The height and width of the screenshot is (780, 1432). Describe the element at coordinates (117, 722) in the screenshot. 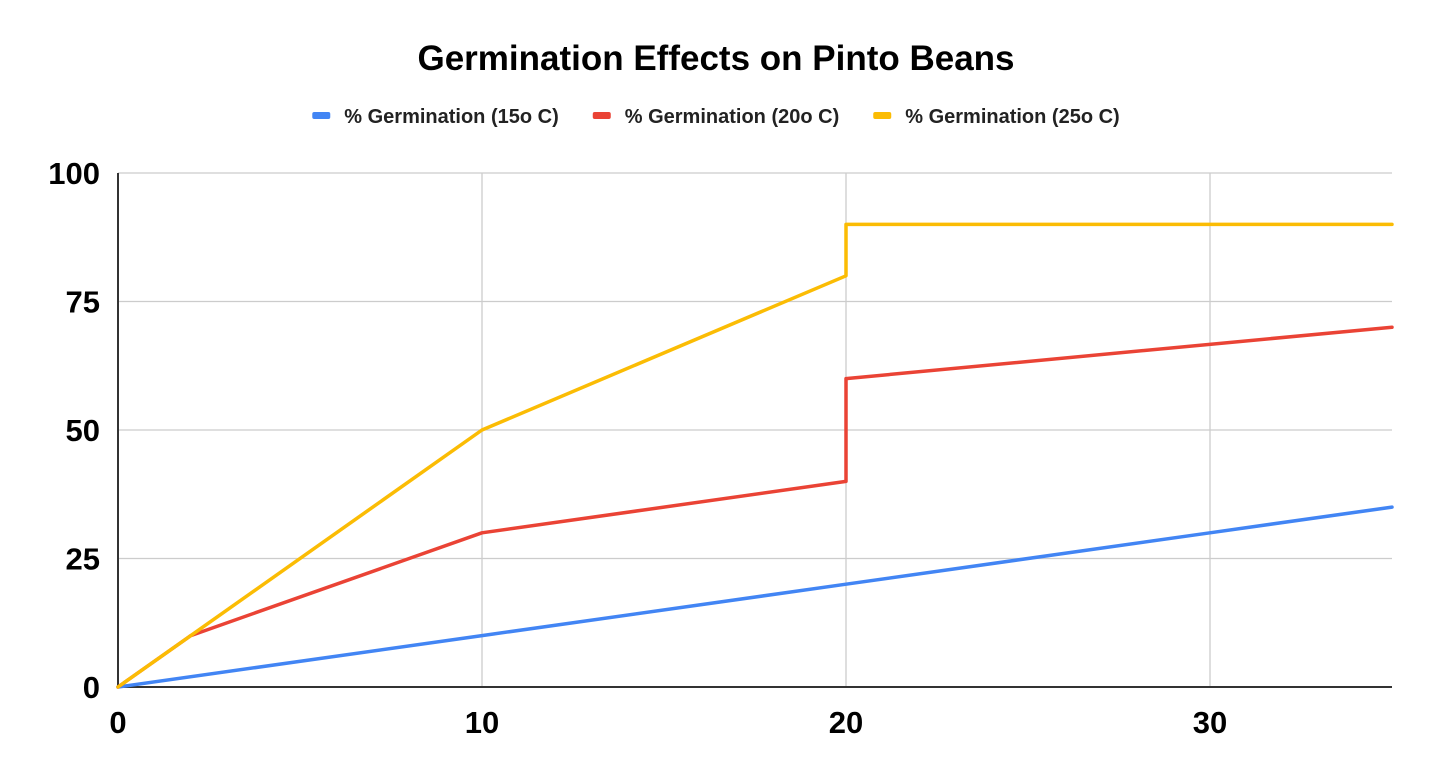

I see `x-tick-label-0: 0` at that location.